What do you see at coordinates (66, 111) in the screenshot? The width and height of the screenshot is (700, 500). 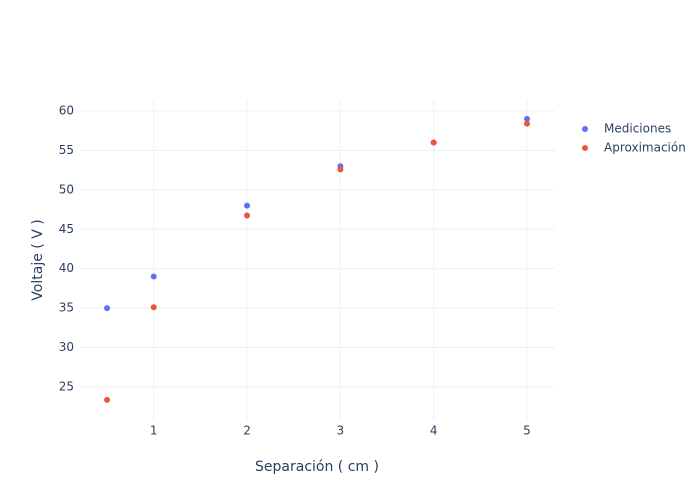 I see `y-tick-label: 60` at bounding box center [66, 111].